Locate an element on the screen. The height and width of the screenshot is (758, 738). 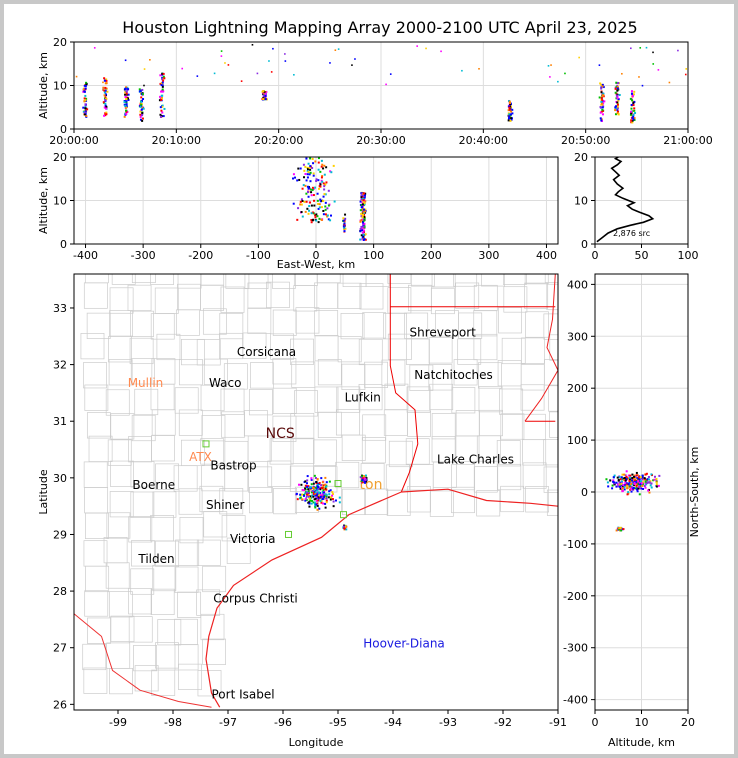
x-tick-label: -91 is located at coordinates (558, 722).